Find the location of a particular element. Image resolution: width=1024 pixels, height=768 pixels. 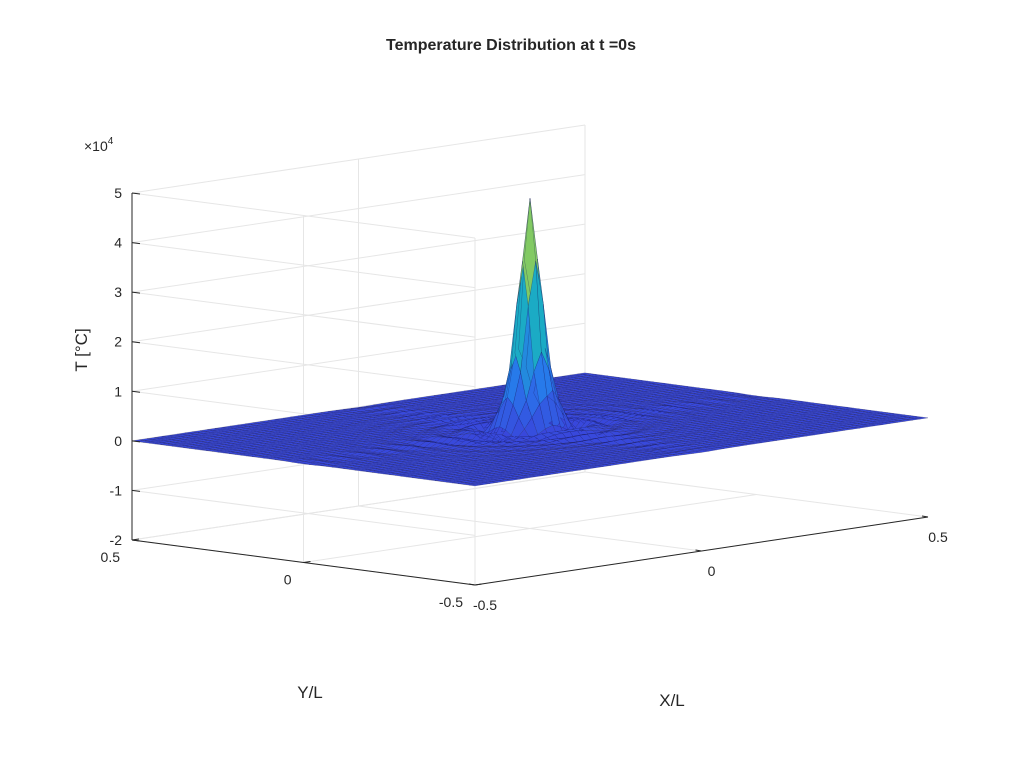

y-tick-labels: -0.5 0 0.5 is located at coordinates (292, 574).